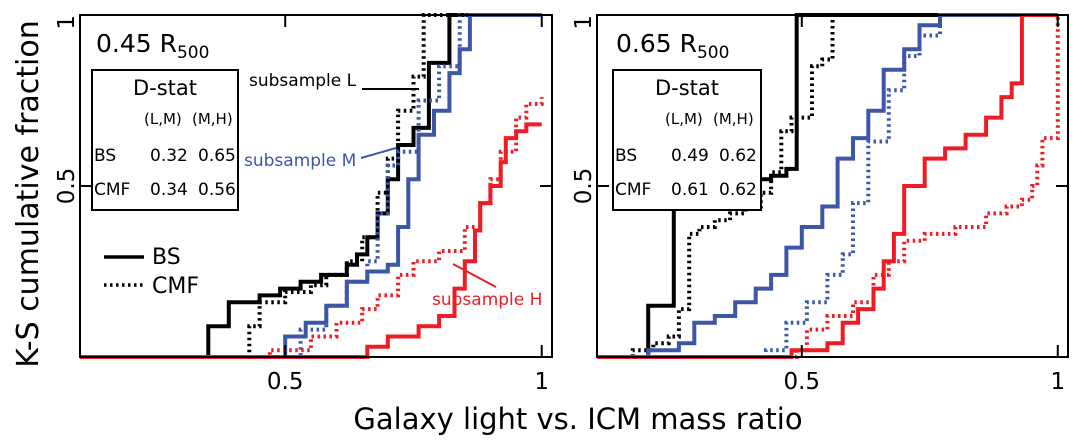 The width and height of the screenshot is (1086, 441). Describe the element at coordinates (690, 156) in the screenshot. I see `dstat-value: 0.49` at that location.